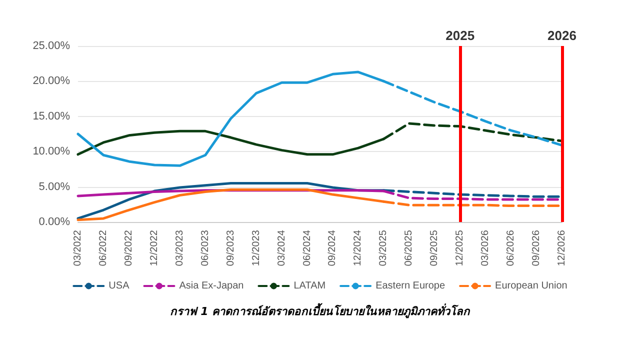  What do you see at coordinates (51, 46) in the screenshot?
I see `y-tick-label: 25.00%` at bounding box center [51, 46].